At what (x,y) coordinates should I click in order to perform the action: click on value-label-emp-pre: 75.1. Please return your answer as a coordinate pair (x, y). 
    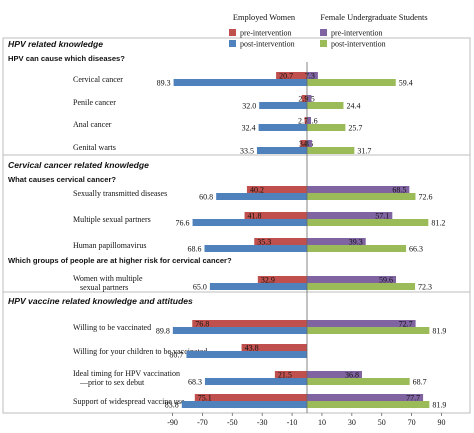
    Looking at the image, I should click on (205, 398).